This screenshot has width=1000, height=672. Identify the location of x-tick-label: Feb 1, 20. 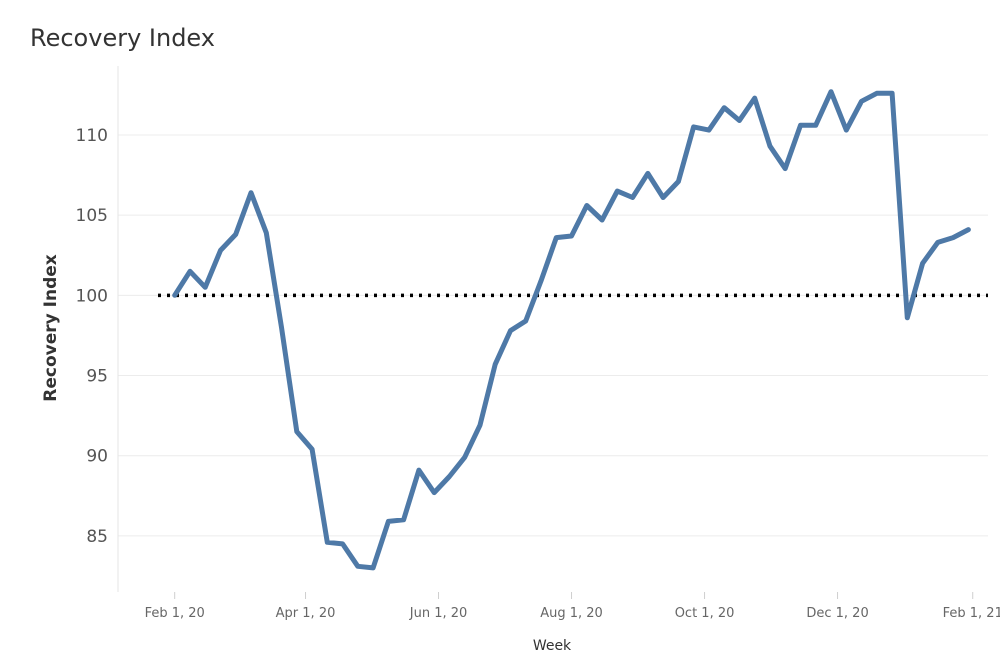
(175, 613).